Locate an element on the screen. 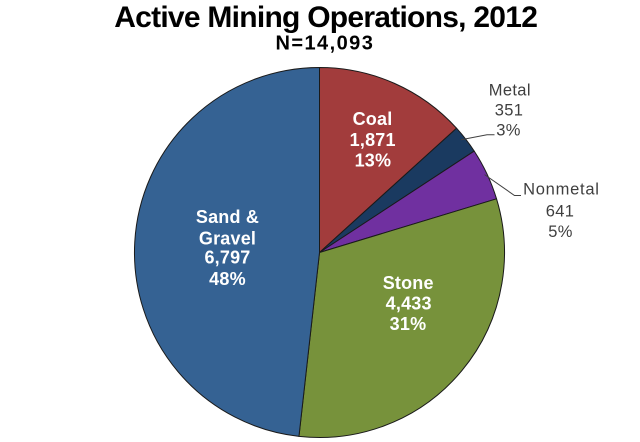 The image size is (640, 442). svg-text: Nonmetal is located at coordinates (561, 190).